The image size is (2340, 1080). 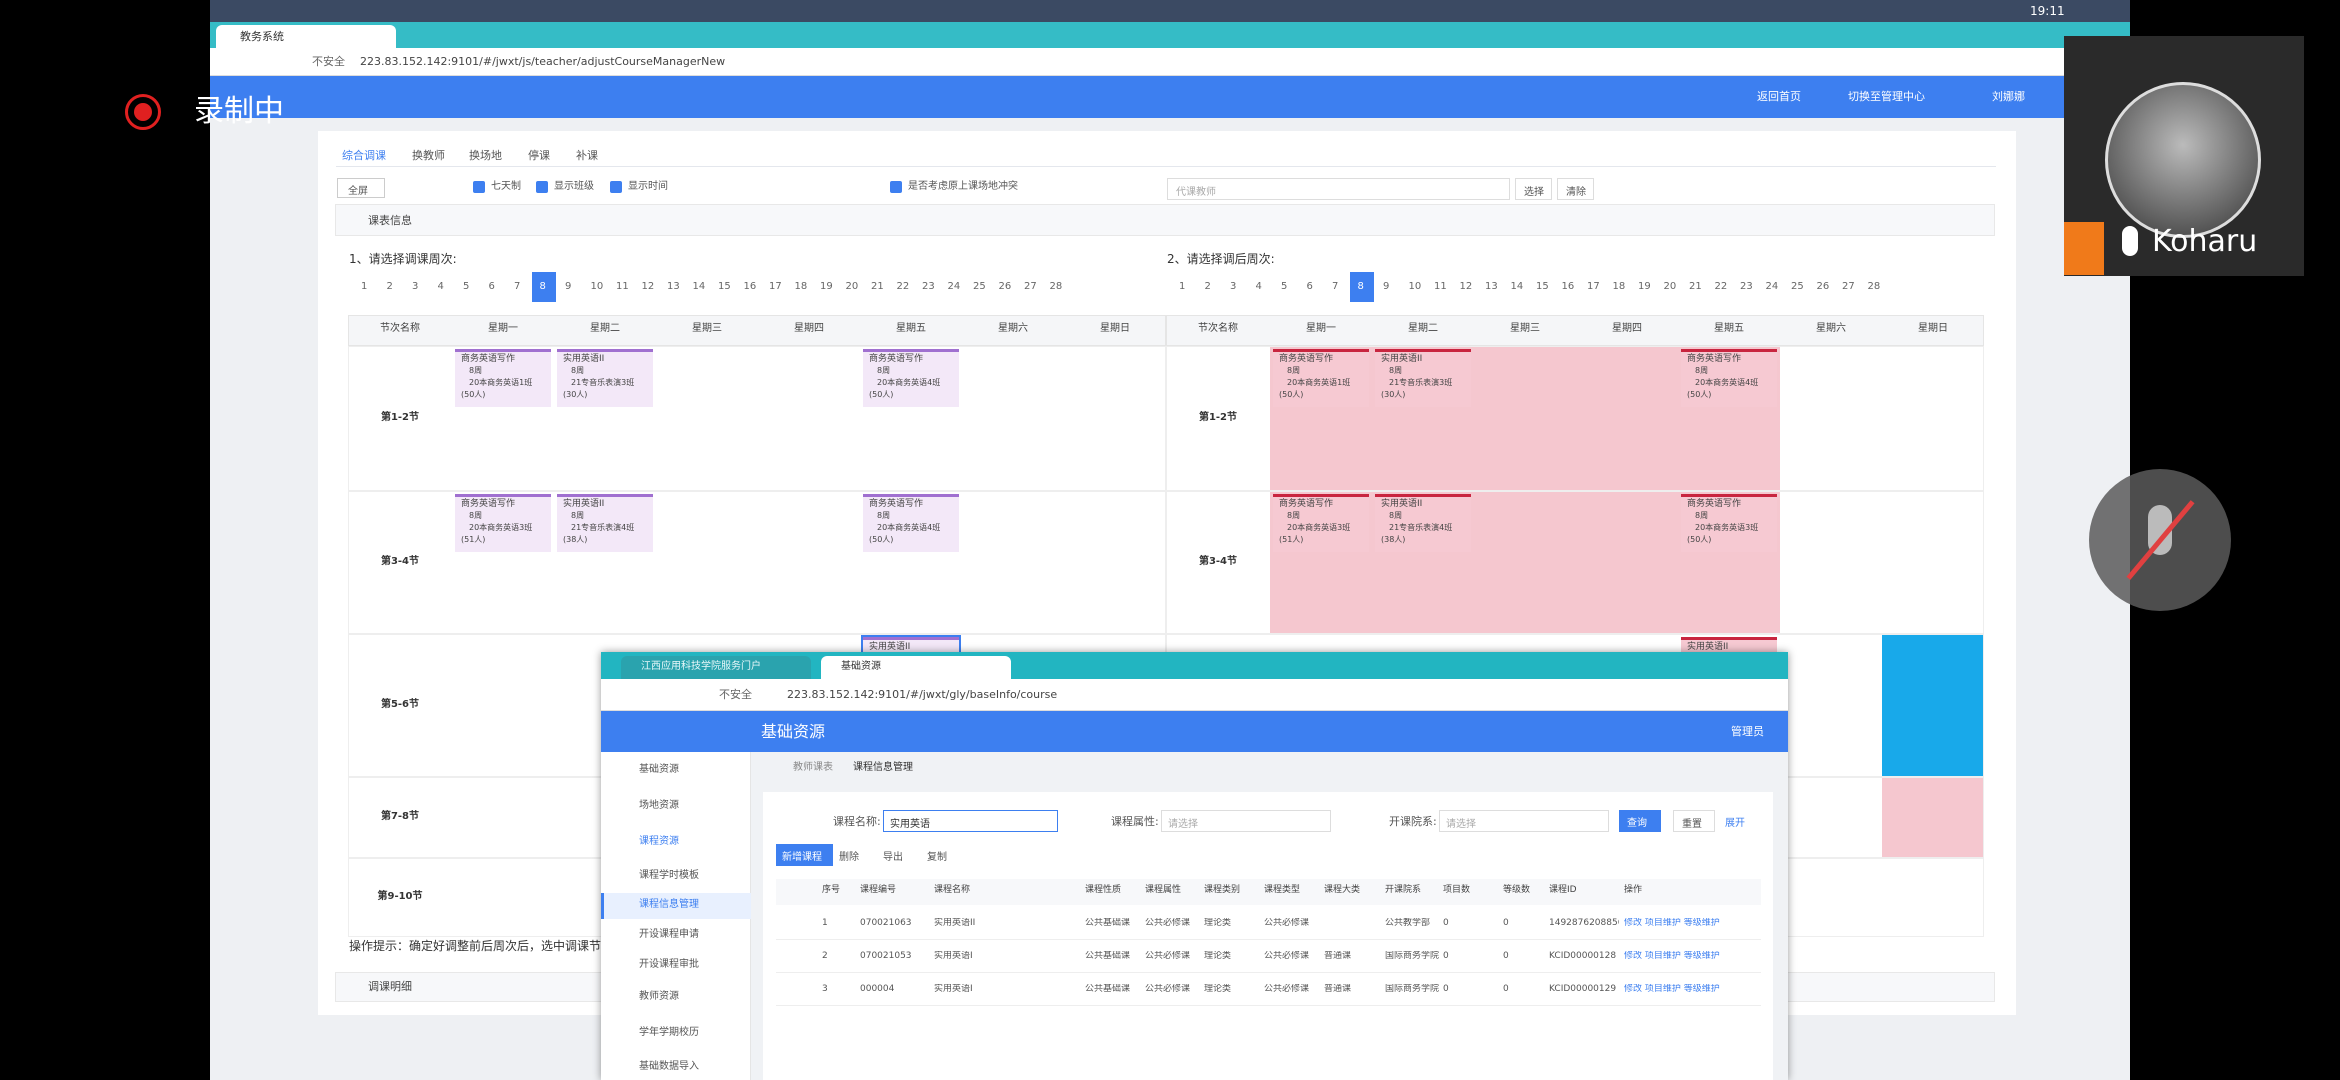 I want to click on week: 5, so click(x=1284, y=286).